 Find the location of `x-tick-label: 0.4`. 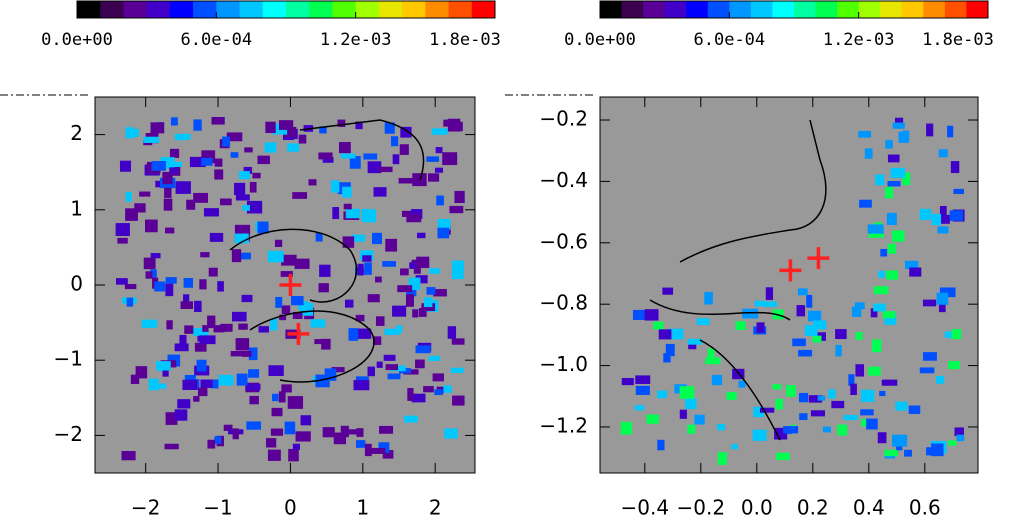

x-tick-label: 0.4 is located at coordinates (869, 508).